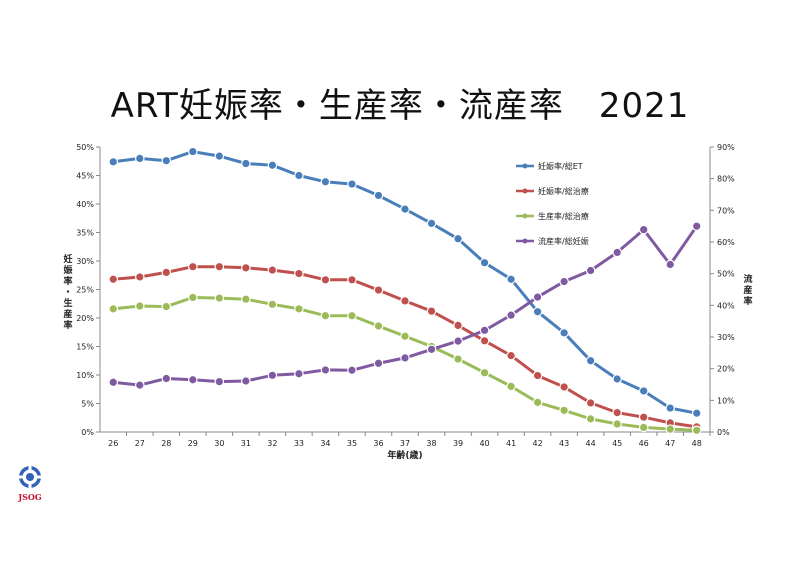 The width and height of the screenshot is (800, 566). I want to click on x-tick-label: 40, so click(484, 443).